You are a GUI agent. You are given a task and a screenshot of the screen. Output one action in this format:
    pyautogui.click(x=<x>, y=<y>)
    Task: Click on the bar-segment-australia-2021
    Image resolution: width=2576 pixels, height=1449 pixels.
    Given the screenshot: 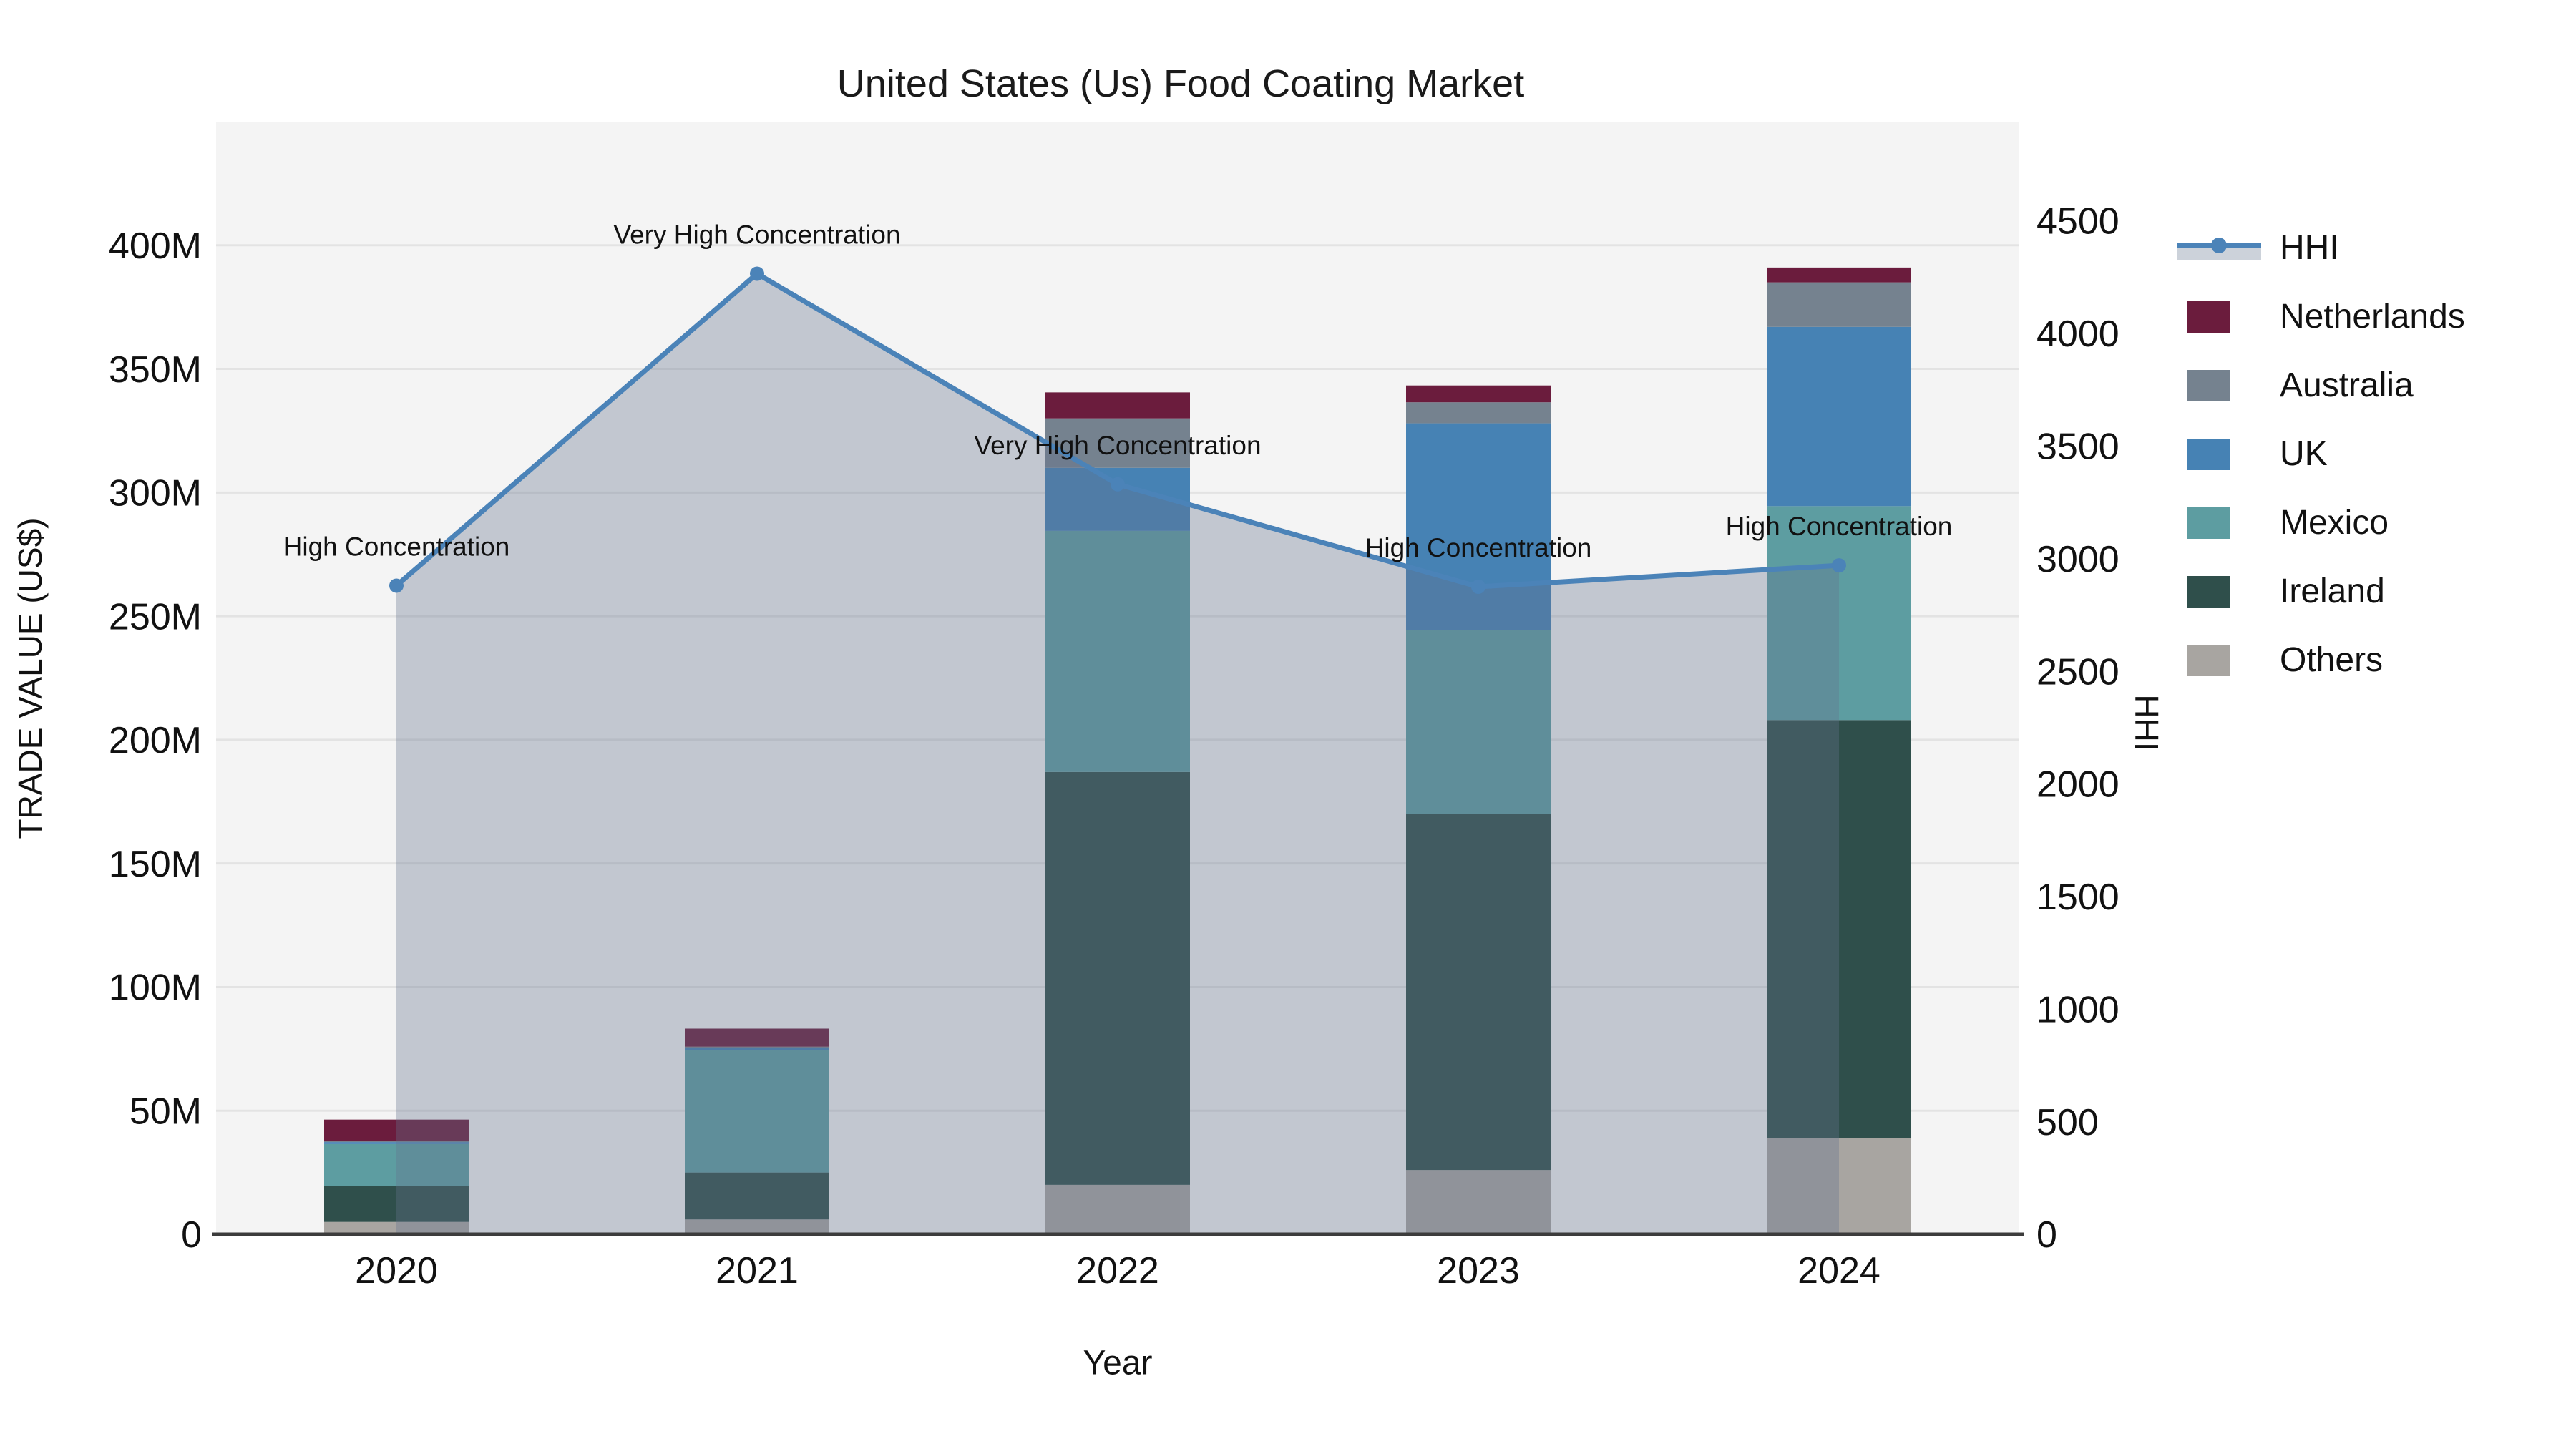 What is the action you would take?
    pyautogui.click(x=757, y=1047)
    